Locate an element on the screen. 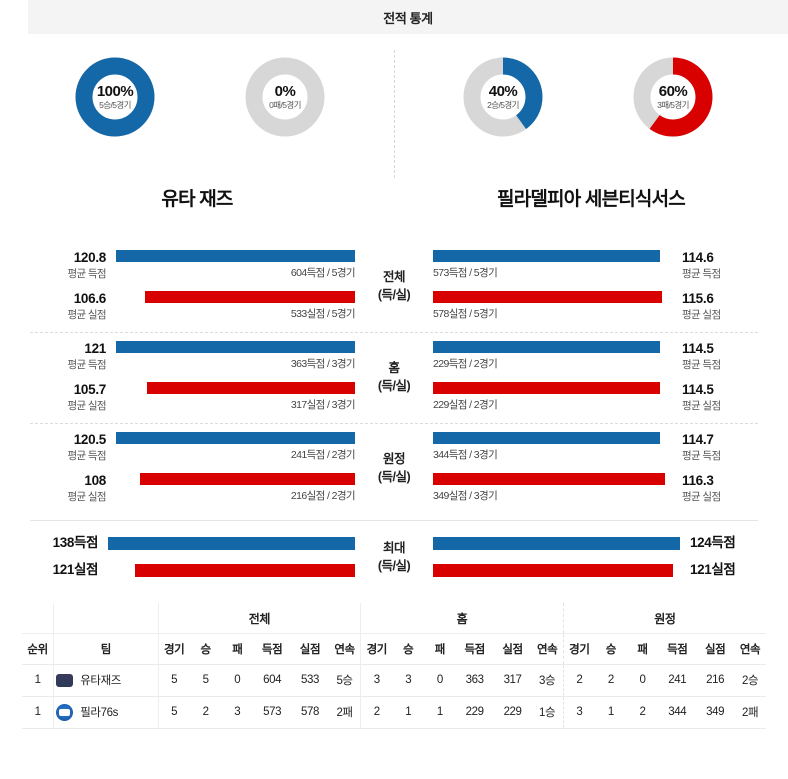 Image resolution: width=788 pixels, height=779 pixels. team-names-row: 유타 재즈 필라델피아 세븐티식서스 is located at coordinates (394, 204).